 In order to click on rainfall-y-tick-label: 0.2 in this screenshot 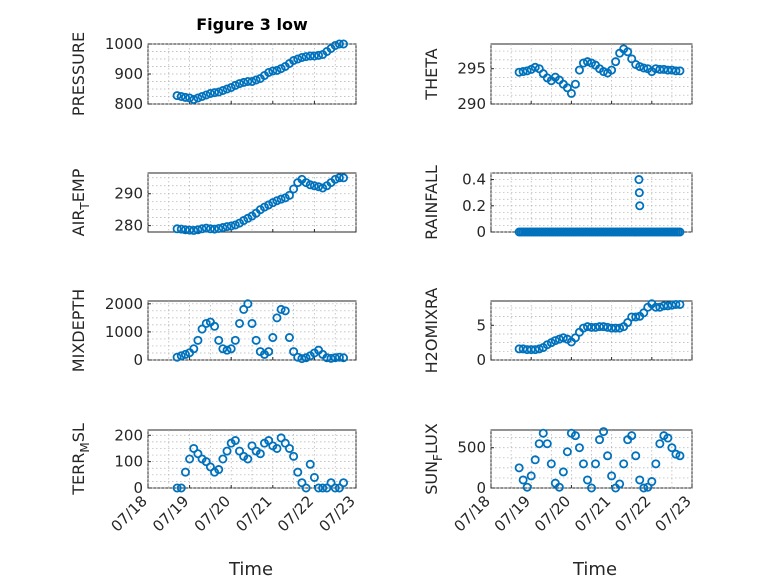, I will do `click(474, 206)`.